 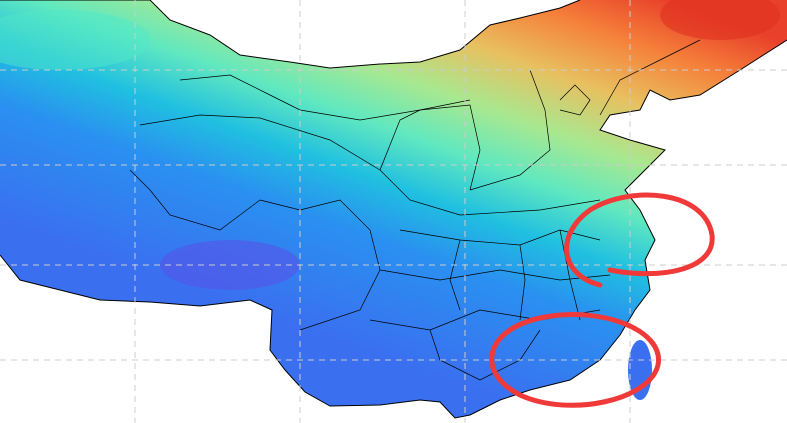 What do you see at coordinates (602, 300) in the screenshot?
I see `highlight-circles` at bounding box center [602, 300].